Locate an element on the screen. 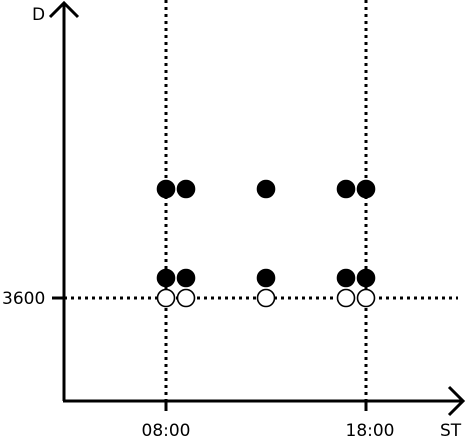 The height and width of the screenshot is (440, 468). data-points is located at coordinates (266, 243).